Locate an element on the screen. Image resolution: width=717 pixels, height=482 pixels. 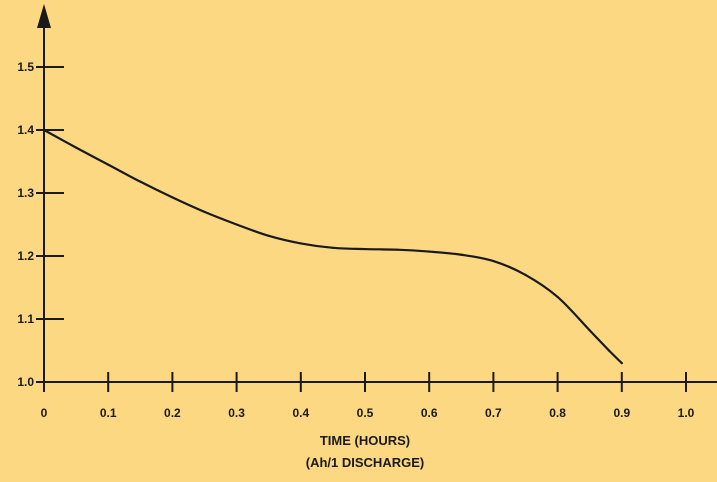
y-tick-label: 1.4 is located at coordinates (25, 130).